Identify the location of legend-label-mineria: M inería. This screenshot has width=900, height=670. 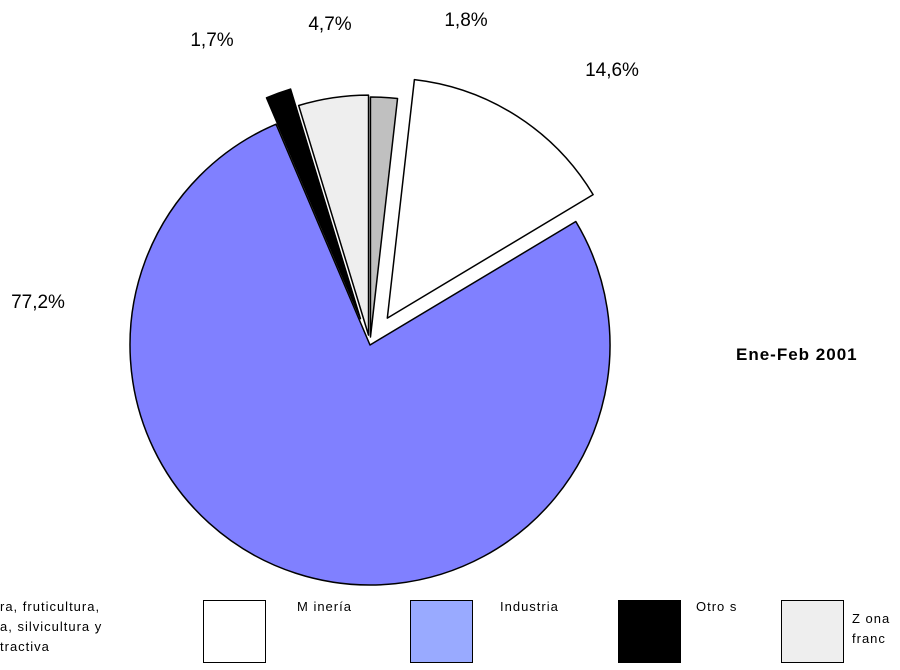
(324, 606).